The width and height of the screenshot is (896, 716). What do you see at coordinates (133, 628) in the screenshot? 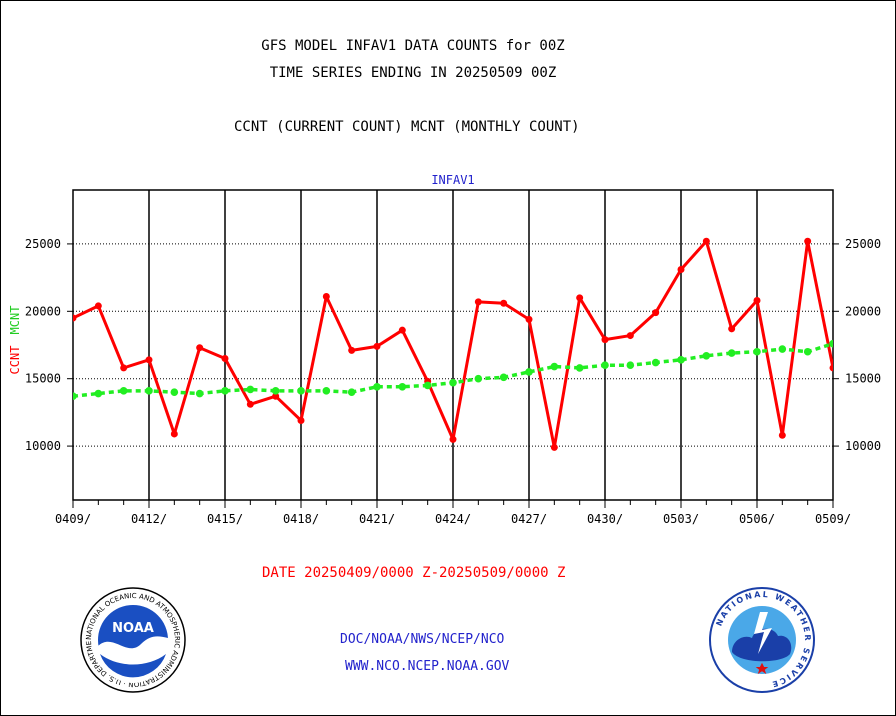
I see `noaa-logo-text: NOAA` at bounding box center [133, 628].